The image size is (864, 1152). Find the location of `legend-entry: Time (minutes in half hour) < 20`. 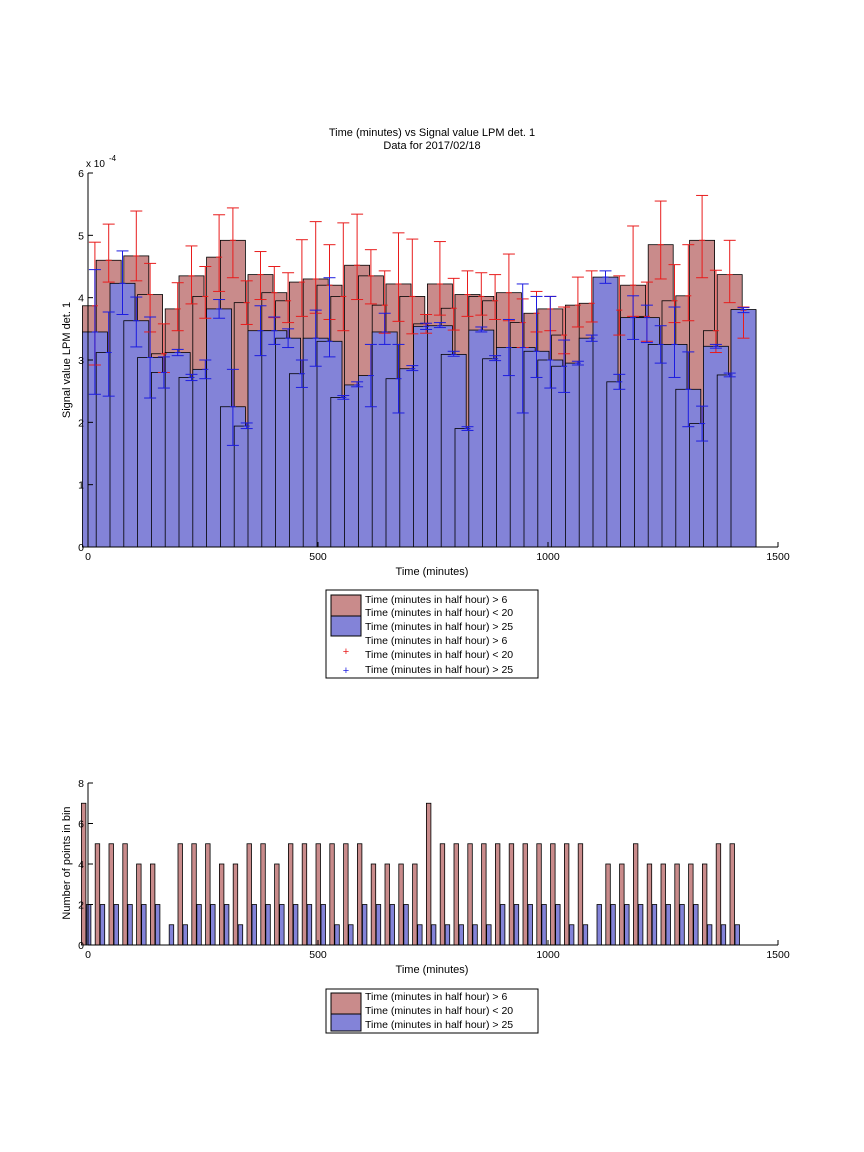

legend-entry: Time (minutes in half hour) < 20 is located at coordinates (439, 655).